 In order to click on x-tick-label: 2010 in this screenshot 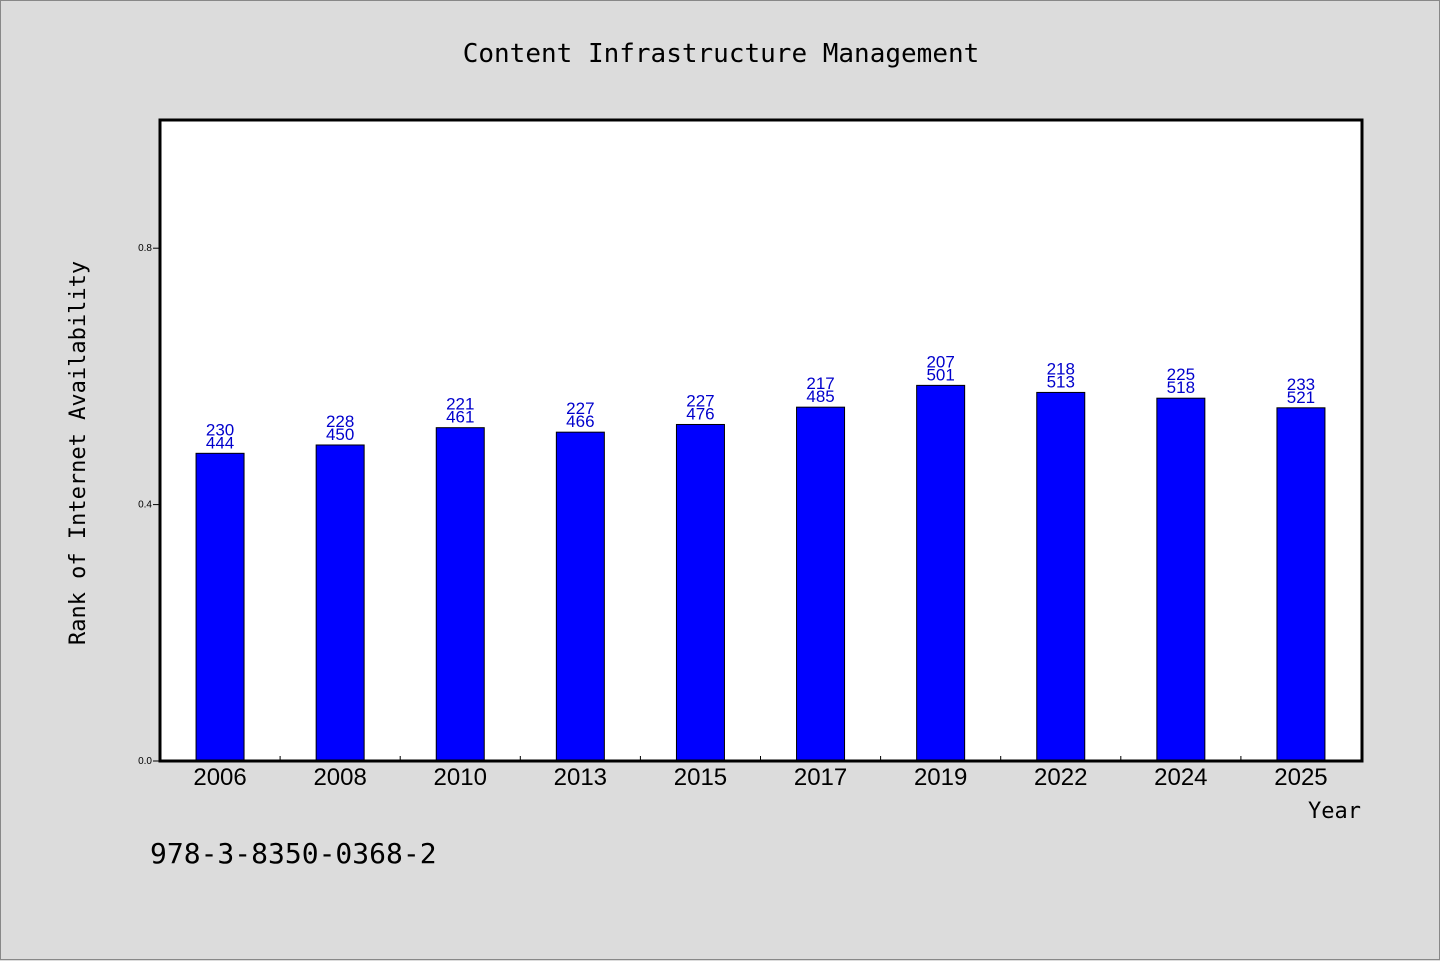, I will do `click(460, 777)`.